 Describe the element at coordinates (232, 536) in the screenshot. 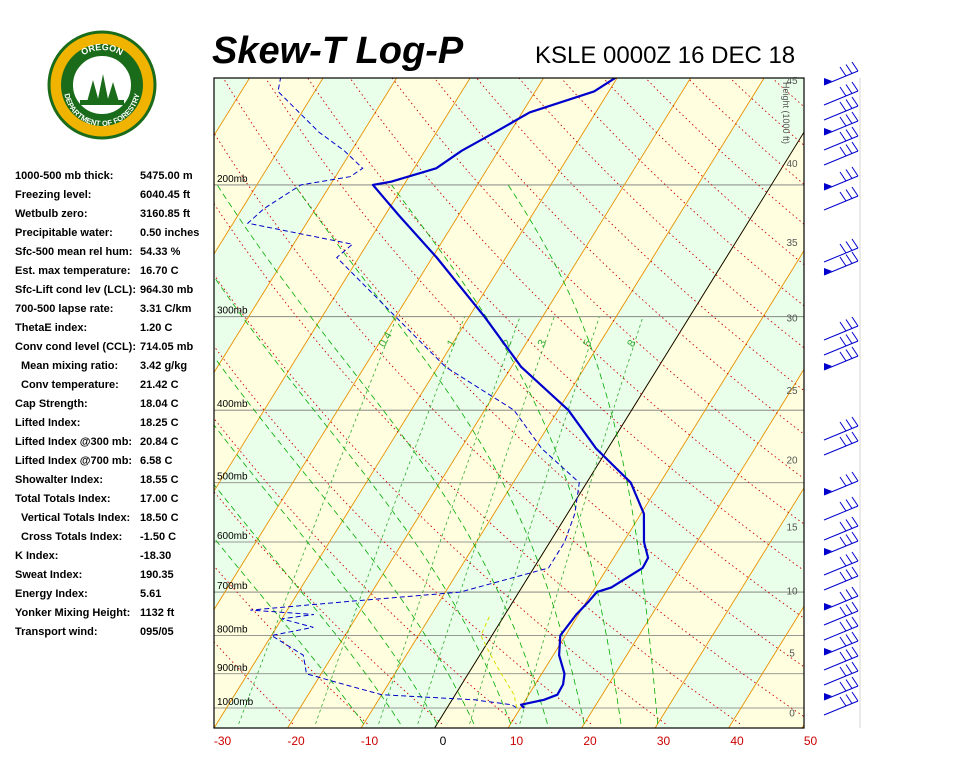

I see `pressure-label: 600mb` at that location.